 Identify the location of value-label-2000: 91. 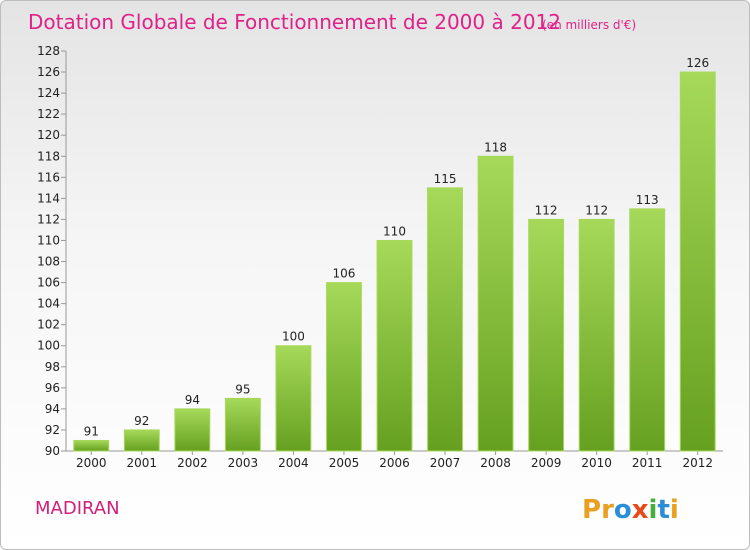
(91, 431).